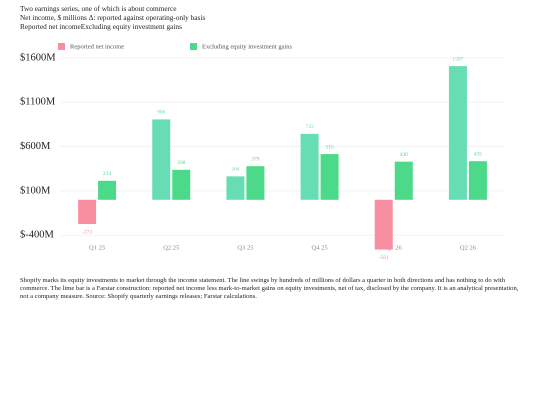 The image size is (540, 405). What do you see at coordinates (245, 247) in the screenshot?
I see `x-tick-label: Q3 25` at bounding box center [245, 247].